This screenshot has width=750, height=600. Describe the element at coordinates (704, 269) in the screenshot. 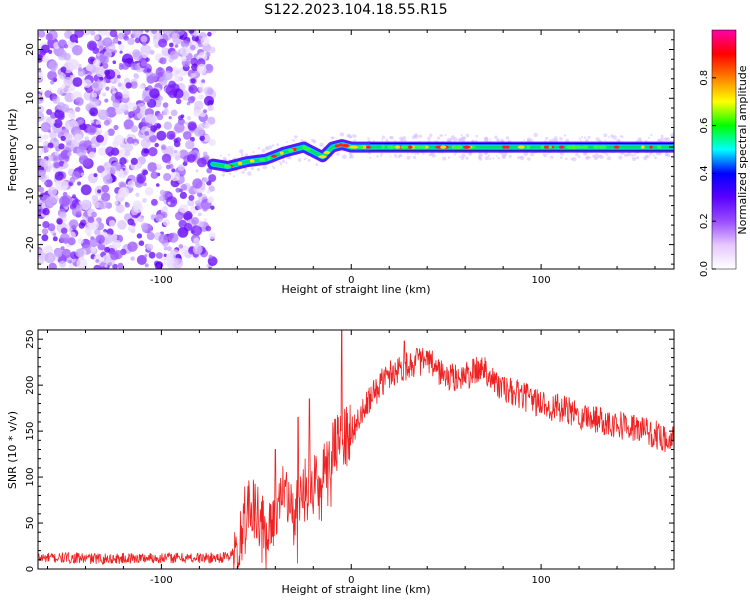

I see `colorbar-tick-label: 0.0` at that location.